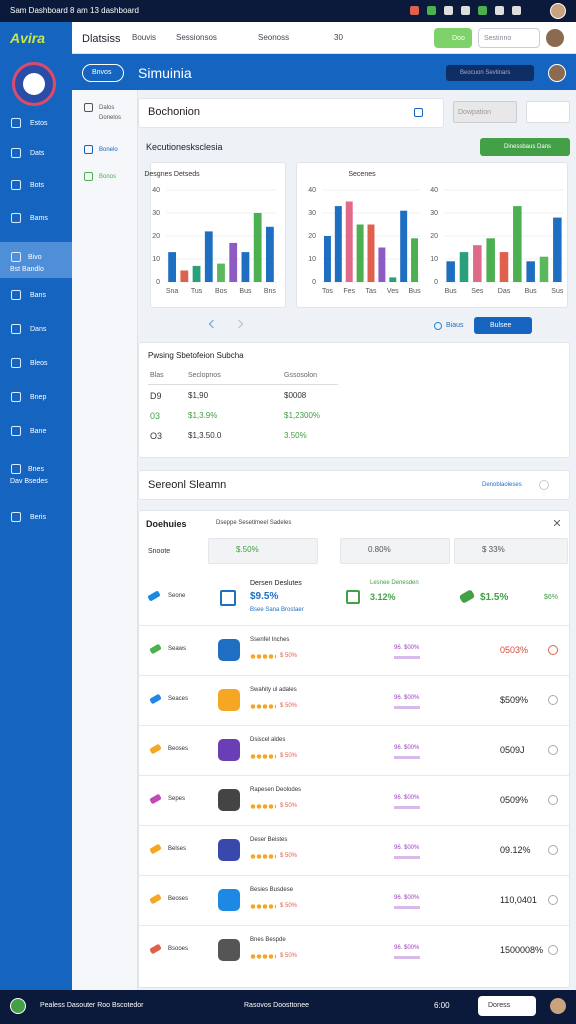 This screenshot has height=1024, width=576. I want to click on sidebar-item: Bams, so click(39, 218).